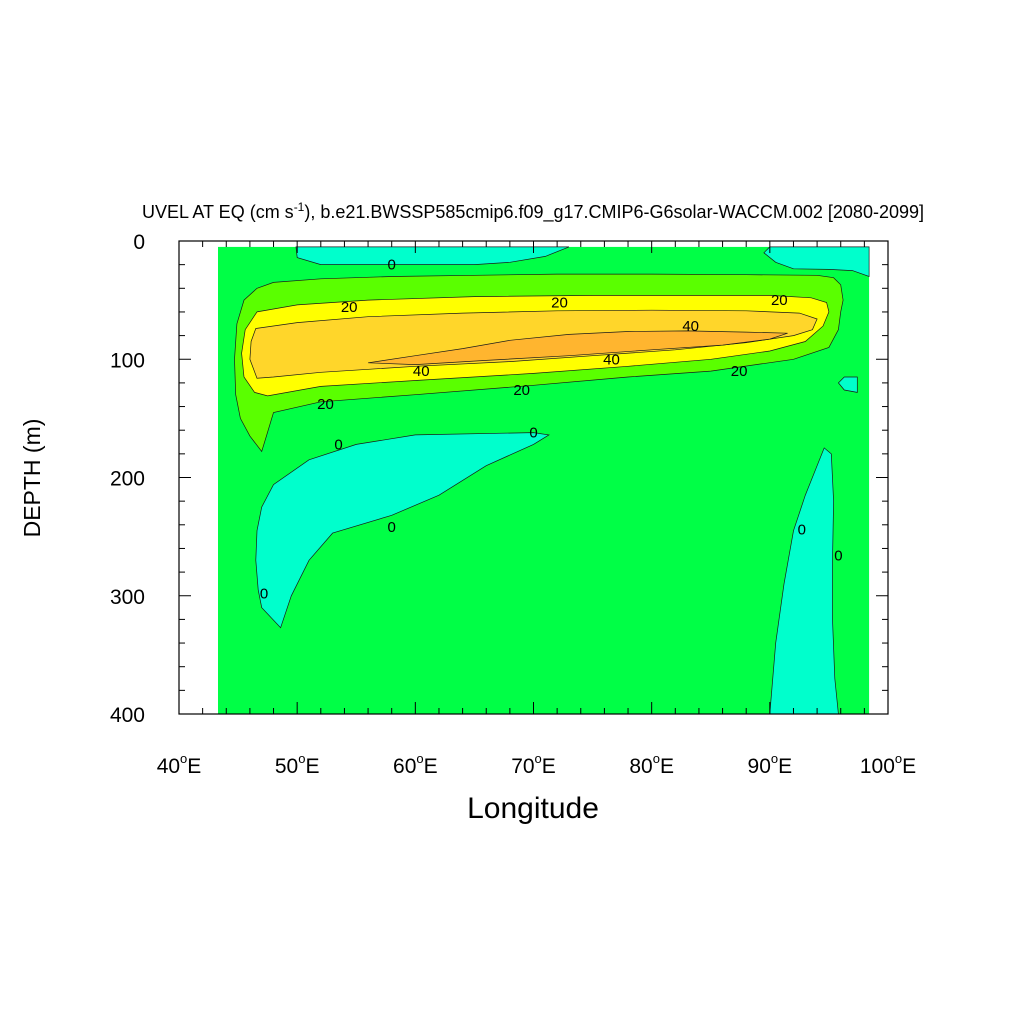  Describe the element at coordinates (299, 207) in the screenshot. I see `chart-title-superscript: -1` at that location.